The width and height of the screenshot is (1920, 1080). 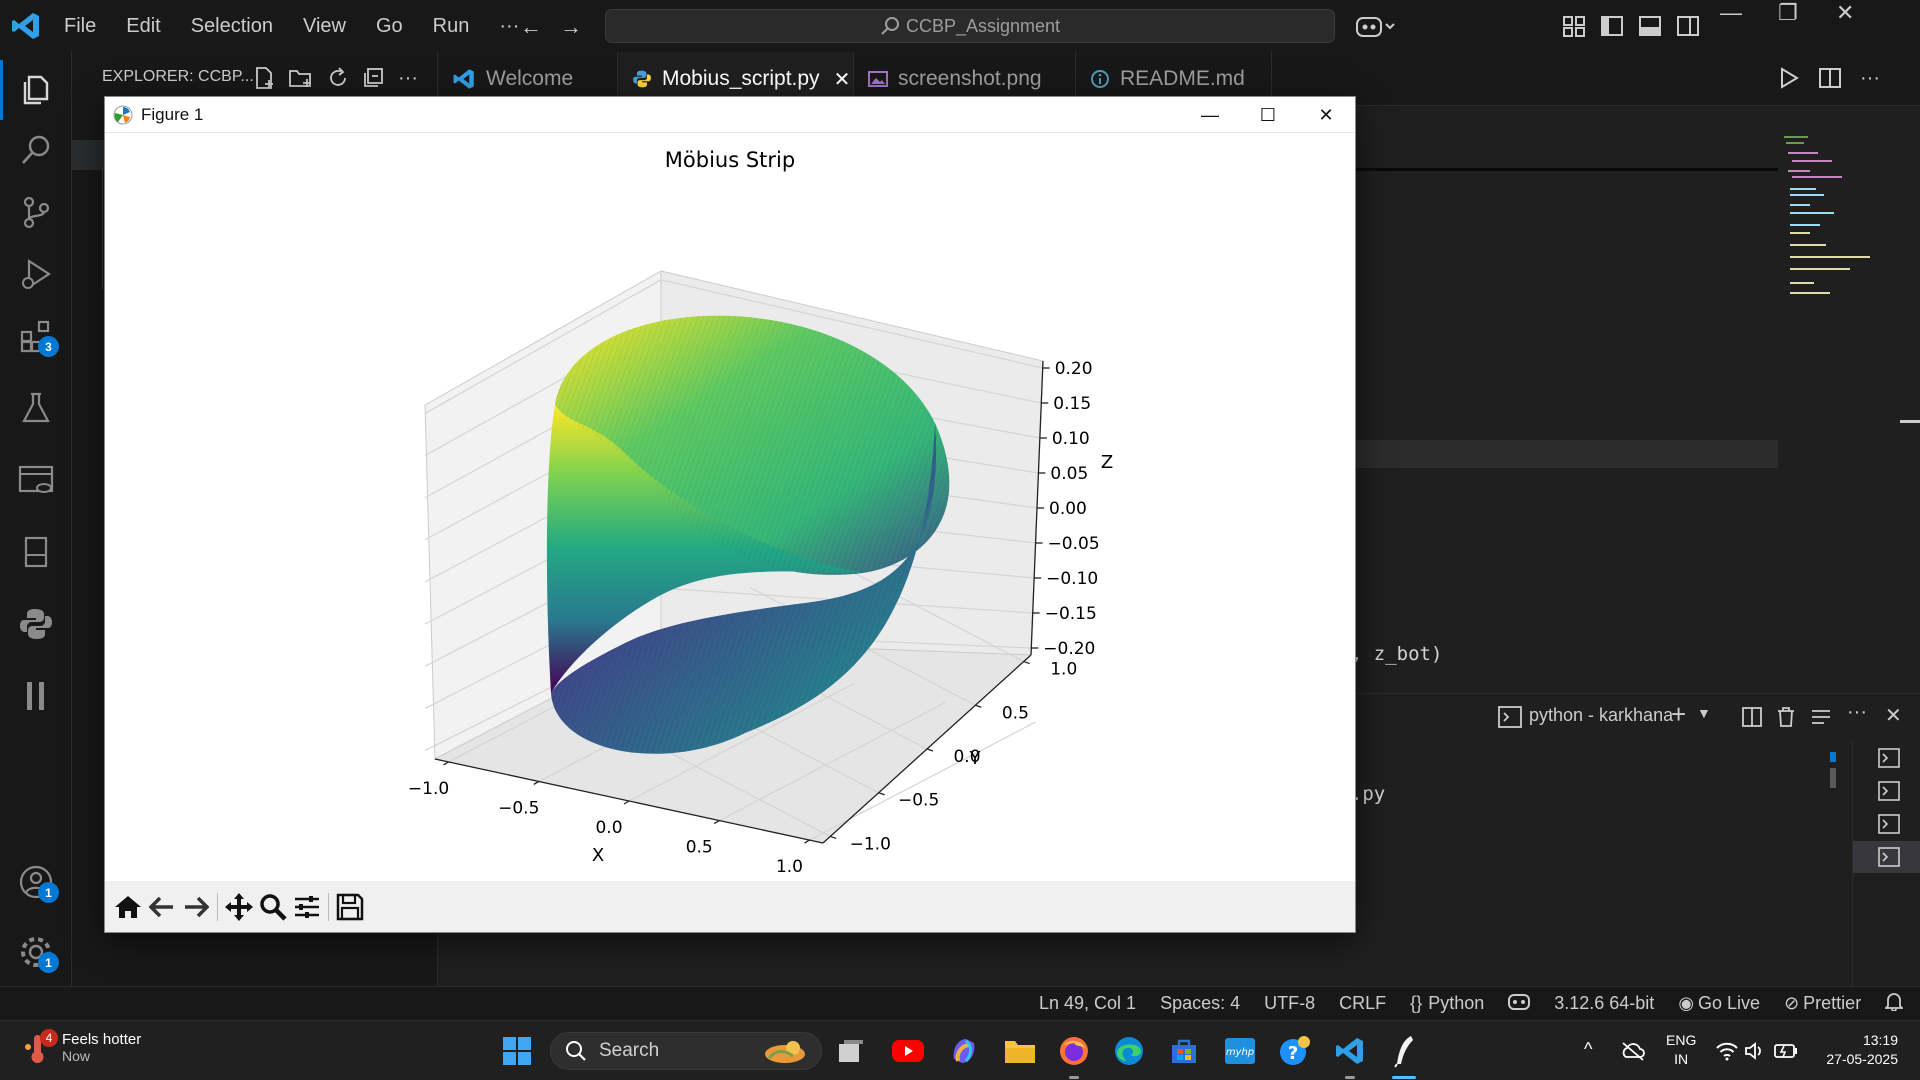 What do you see at coordinates (1631, 26) in the screenshot?
I see `layout-controls` at bounding box center [1631, 26].